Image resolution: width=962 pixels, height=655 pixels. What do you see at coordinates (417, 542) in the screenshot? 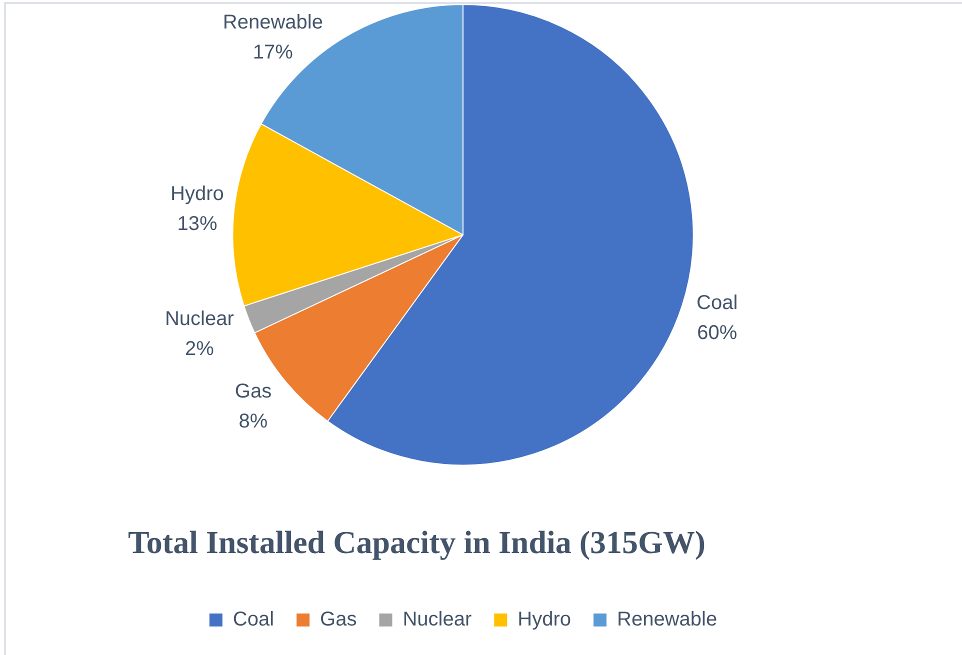
I see `text: Total Installed Capacity in India (315GW)` at bounding box center [417, 542].